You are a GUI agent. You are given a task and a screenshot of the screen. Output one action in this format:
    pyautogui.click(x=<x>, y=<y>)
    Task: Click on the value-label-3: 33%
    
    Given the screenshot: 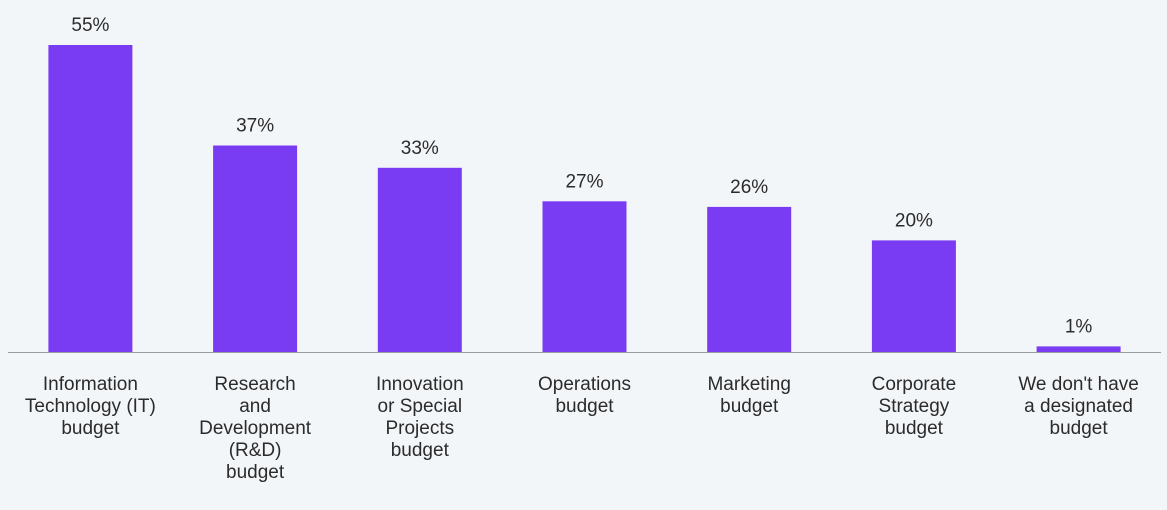 What is the action you would take?
    pyautogui.click(x=420, y=148)
    